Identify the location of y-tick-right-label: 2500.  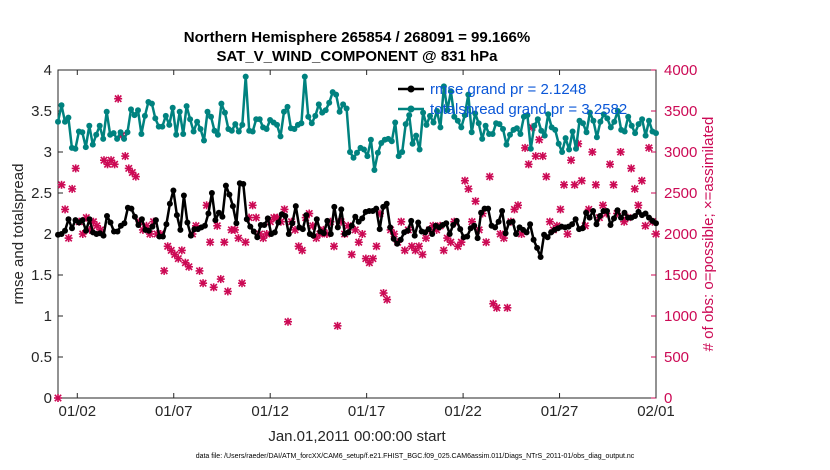
(680, 193).